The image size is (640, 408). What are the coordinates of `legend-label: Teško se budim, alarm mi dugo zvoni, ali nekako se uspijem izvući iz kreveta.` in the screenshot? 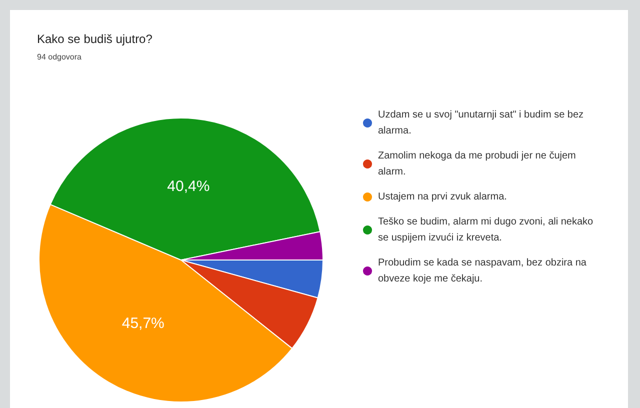 It's located at (487, 230).